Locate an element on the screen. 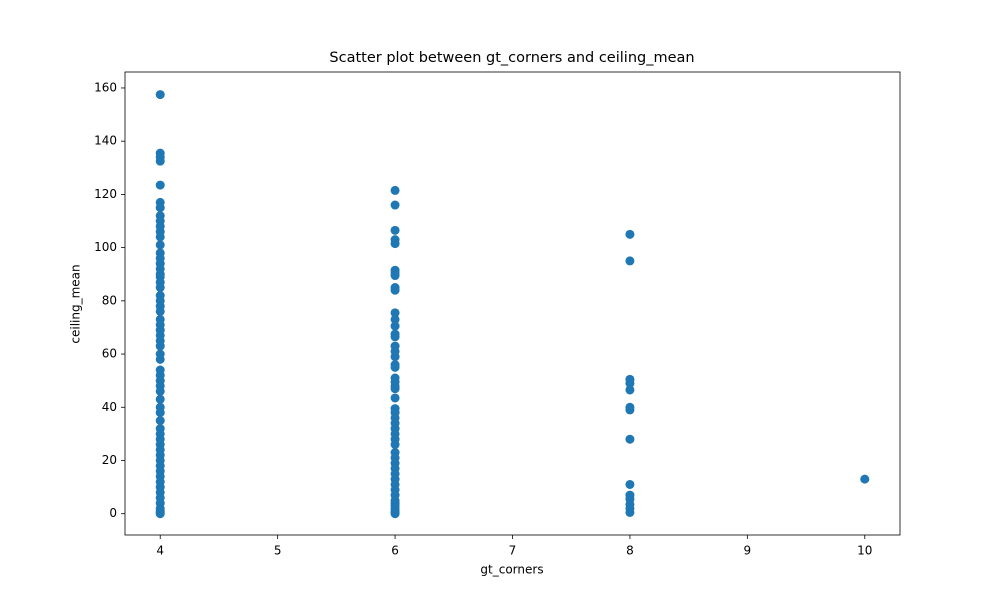 This screenshot has width=1000, height=600. x-tick-label: 9 is located at coordinates (748, 551).